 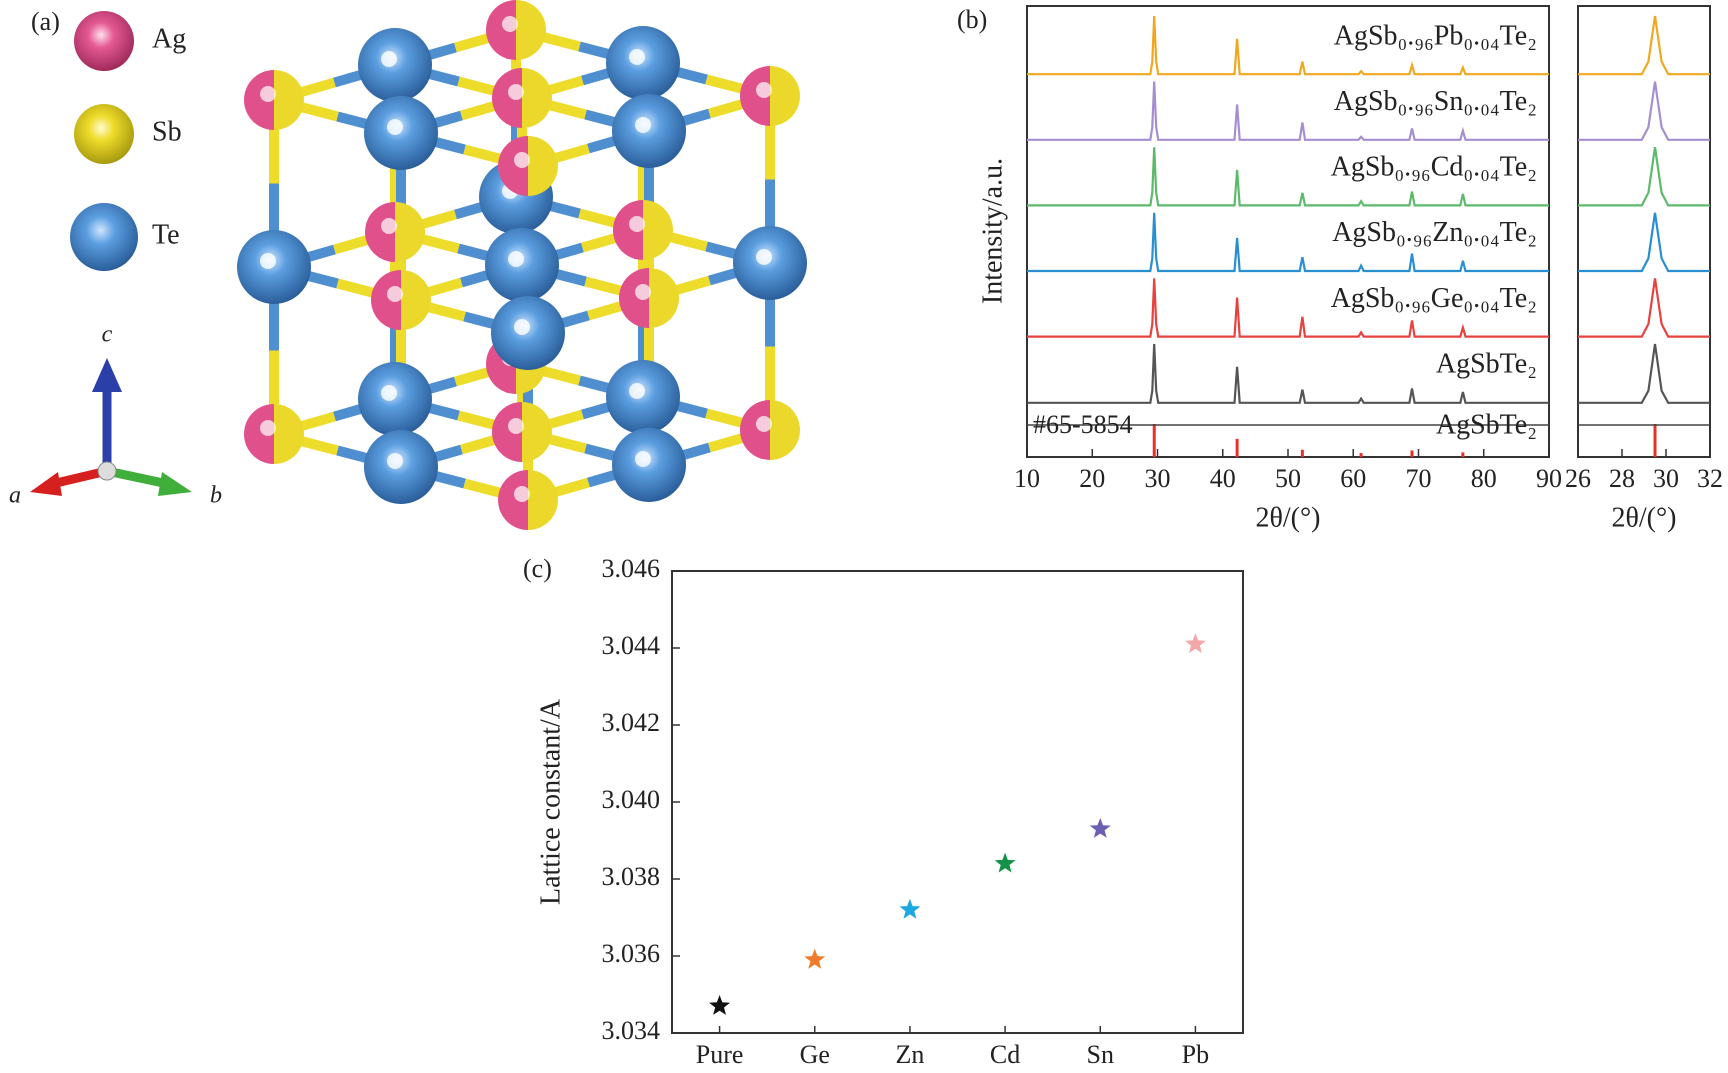 I want to click on legend-sb-atom, so click(x=104, y=134).